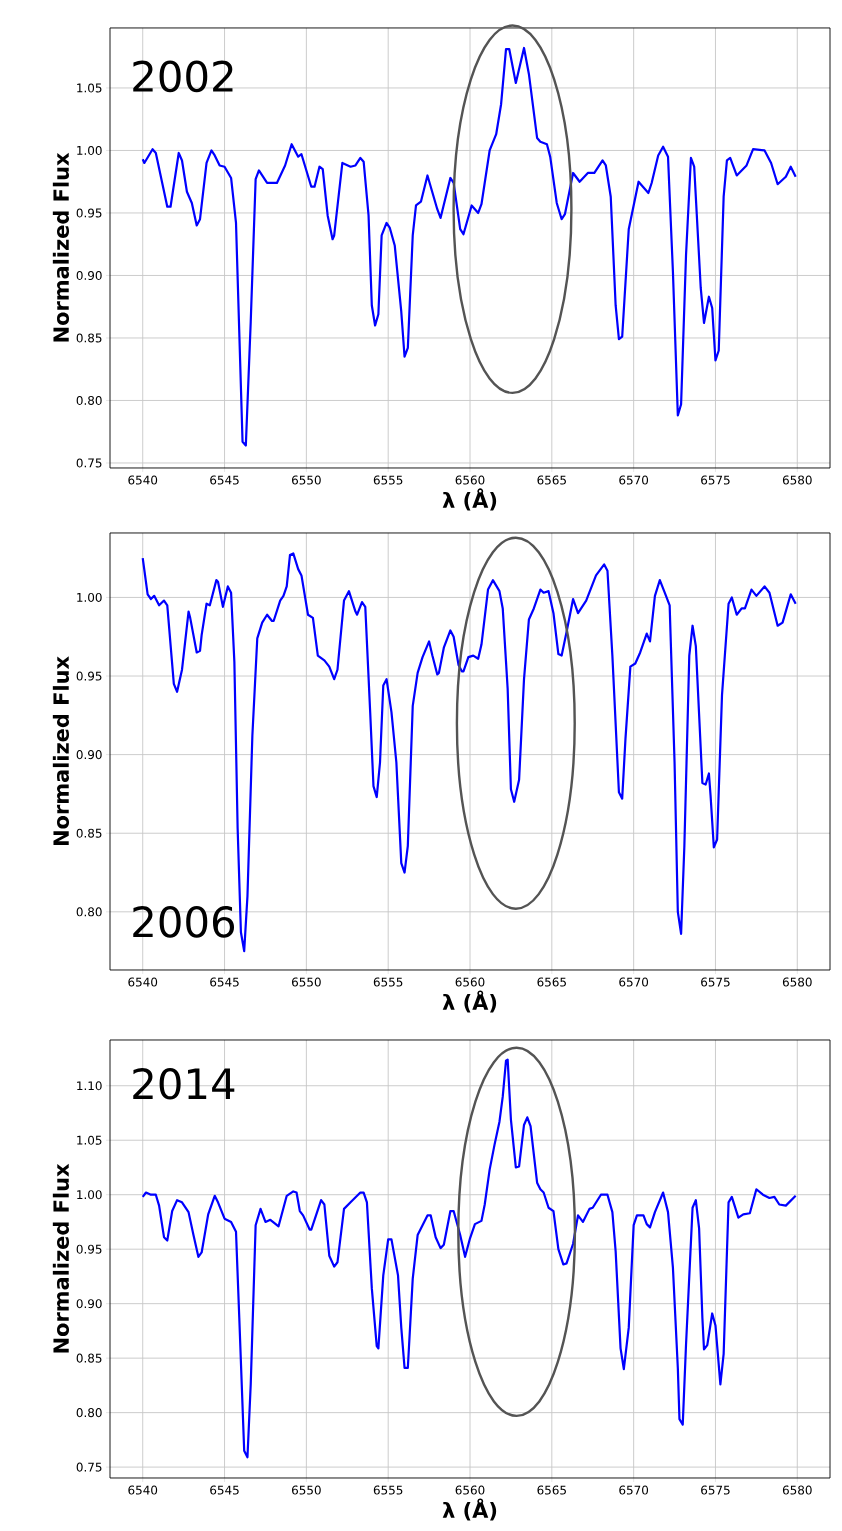 The height and width of the screenshot is (1531, 842). What do you see at coordinates (184, 1083) in the screenshot?
I see `annotation: 2014` at bounding box center [184, 1083].